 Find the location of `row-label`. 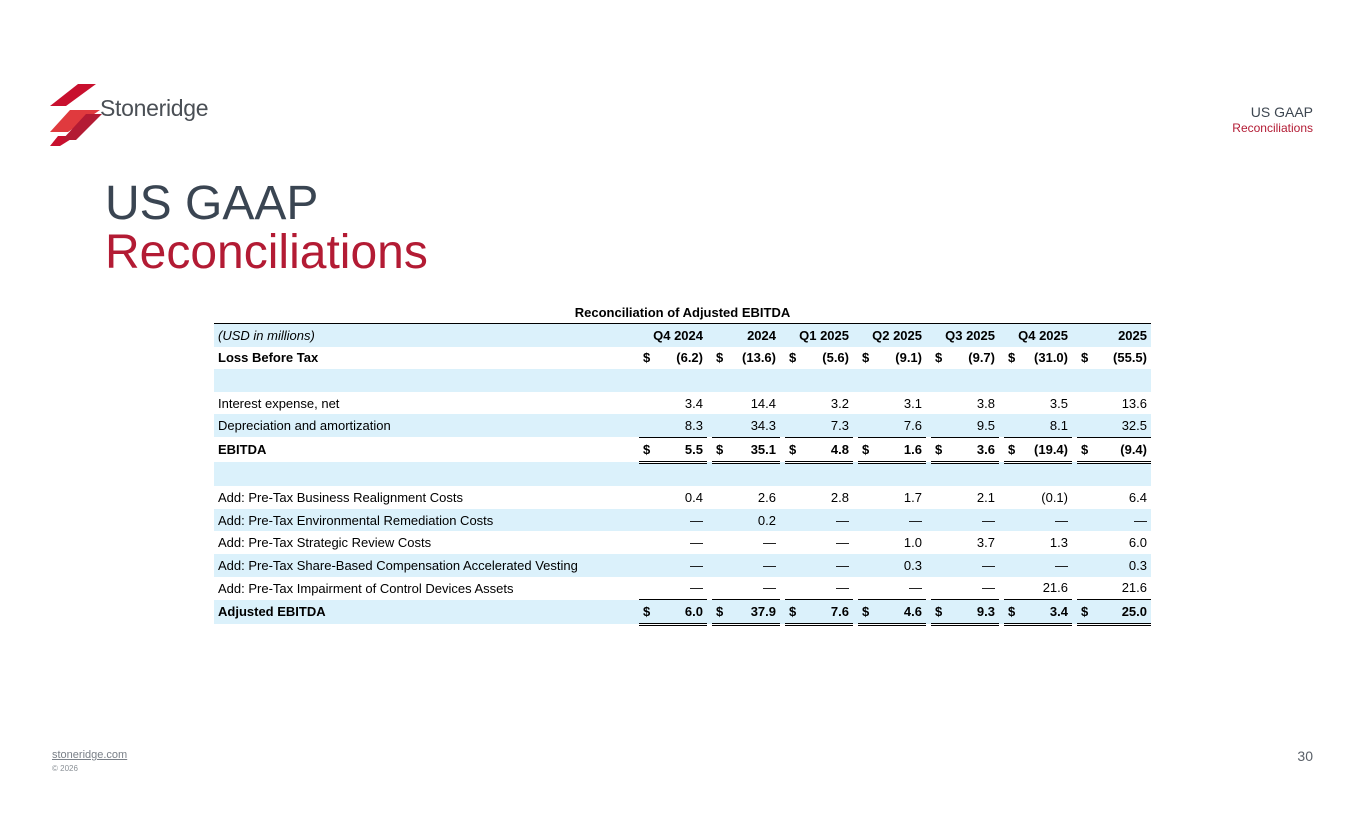

row-label is located at coordinates (426, 380).